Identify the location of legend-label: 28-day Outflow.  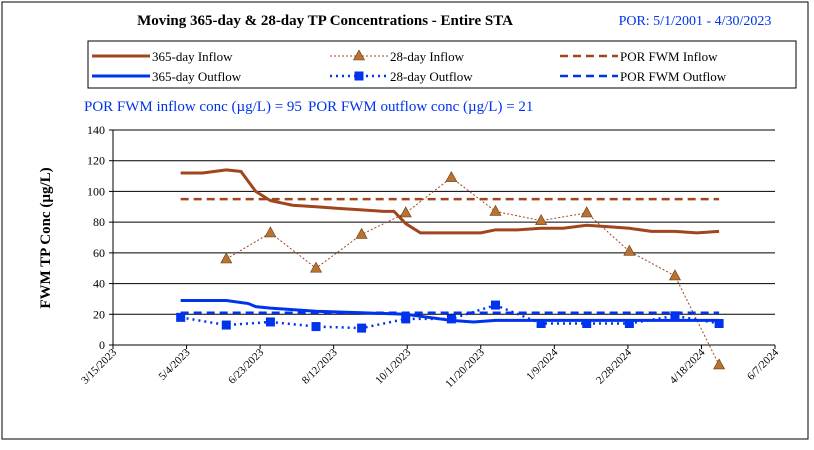
(431, 76).